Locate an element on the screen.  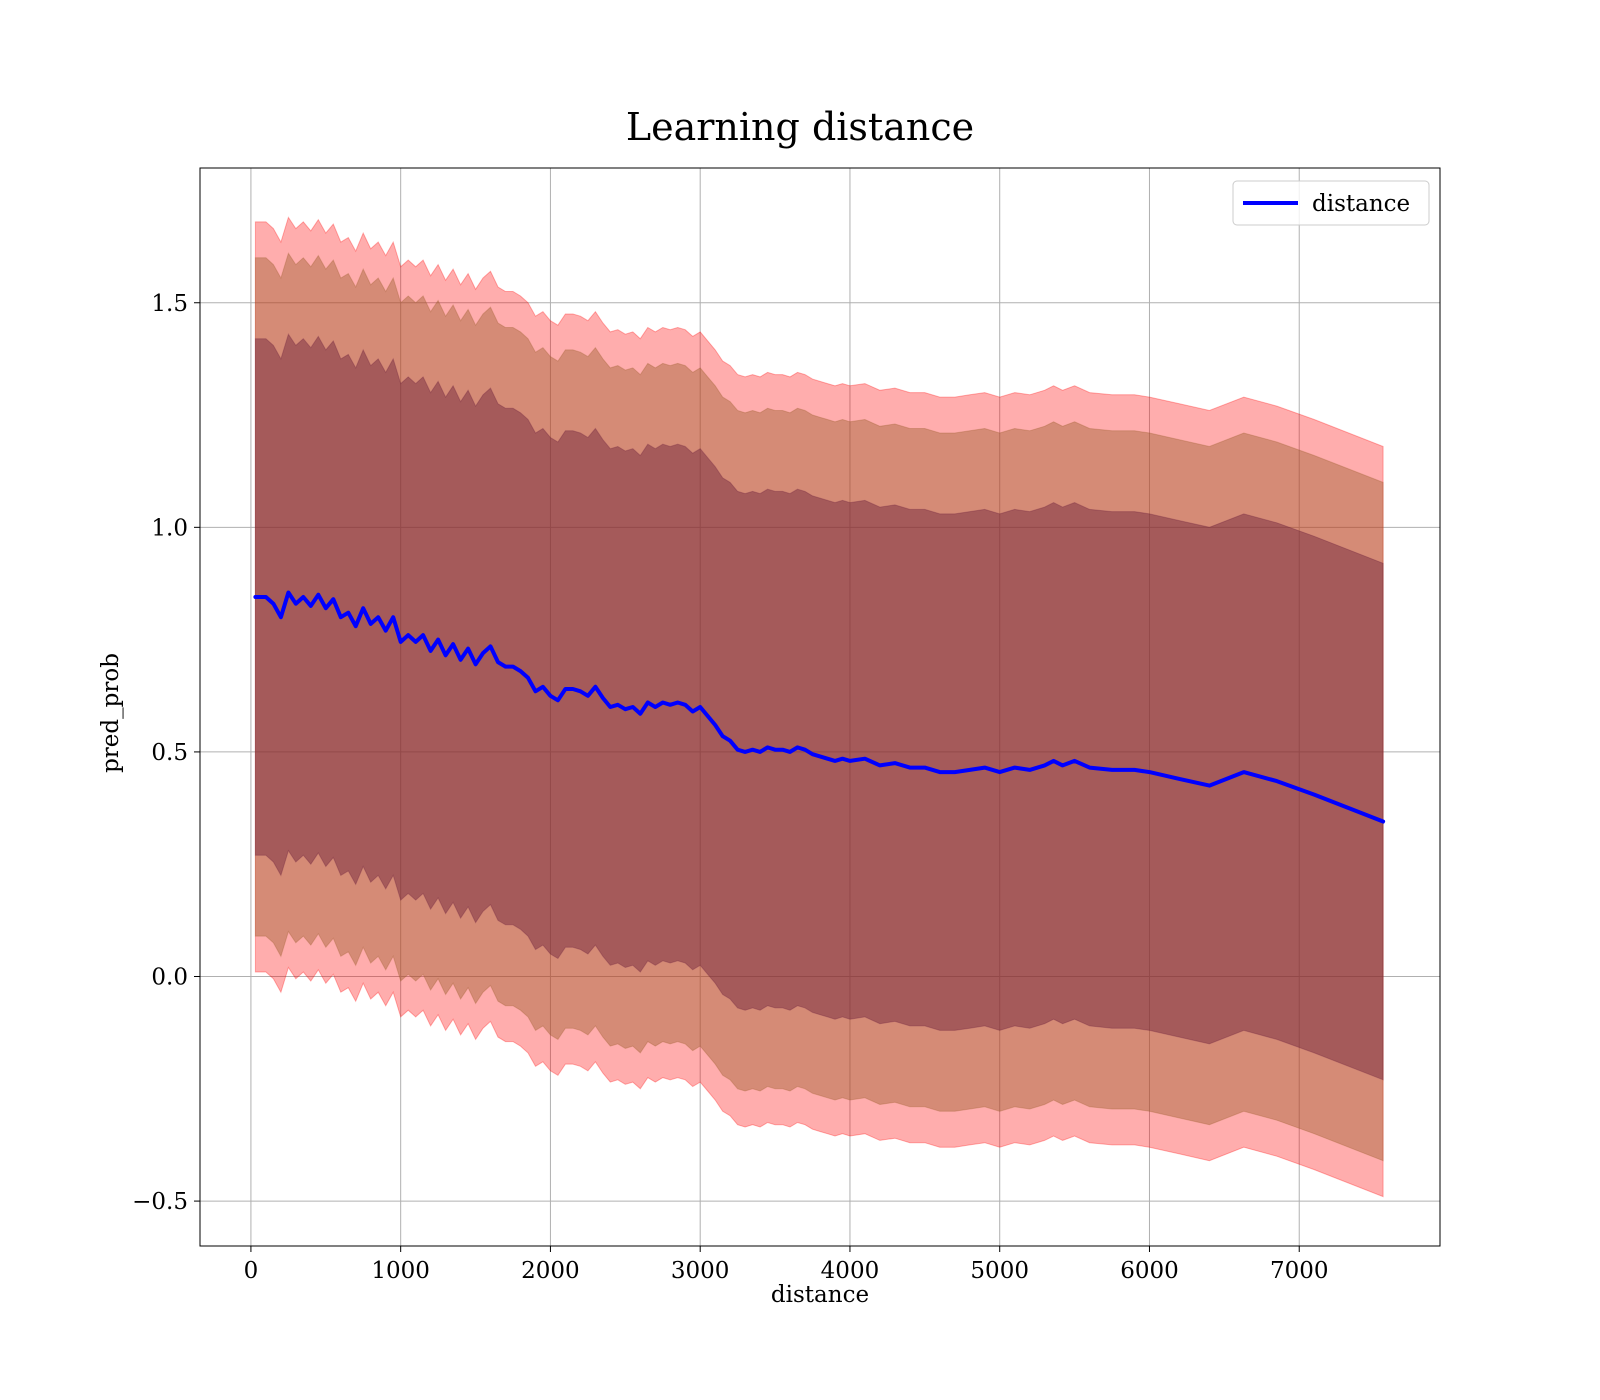
y-tick-label: 0.0 is located at coordinates (169, 978).